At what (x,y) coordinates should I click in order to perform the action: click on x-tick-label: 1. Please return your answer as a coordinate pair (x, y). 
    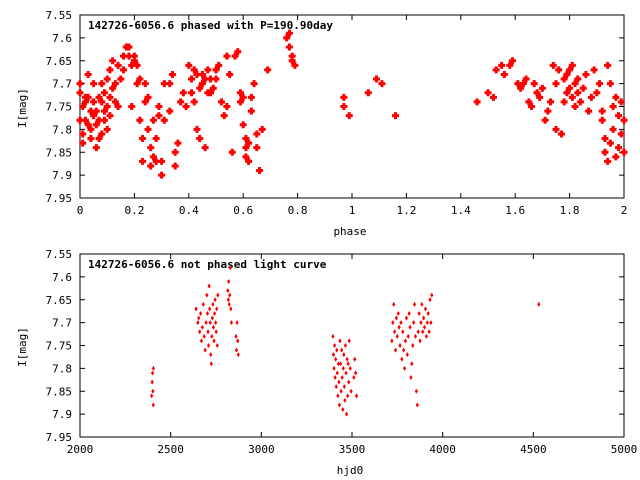
    Looking at the image, I should click on (352, 210).